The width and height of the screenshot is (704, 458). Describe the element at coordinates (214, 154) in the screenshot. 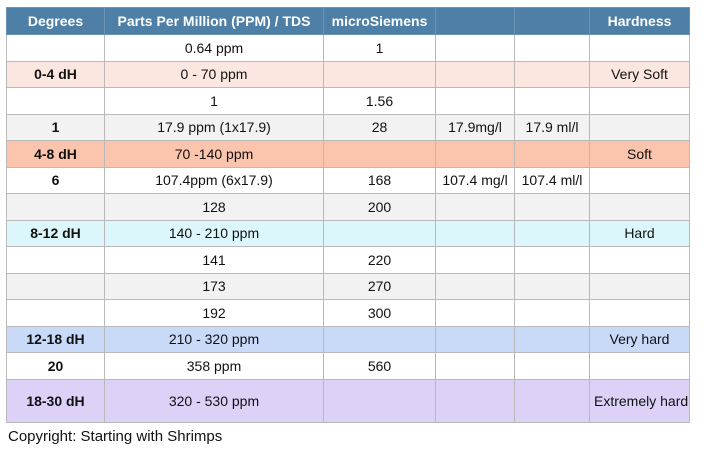

I see `cell-ppm: 70 -140 ppm` at that location.